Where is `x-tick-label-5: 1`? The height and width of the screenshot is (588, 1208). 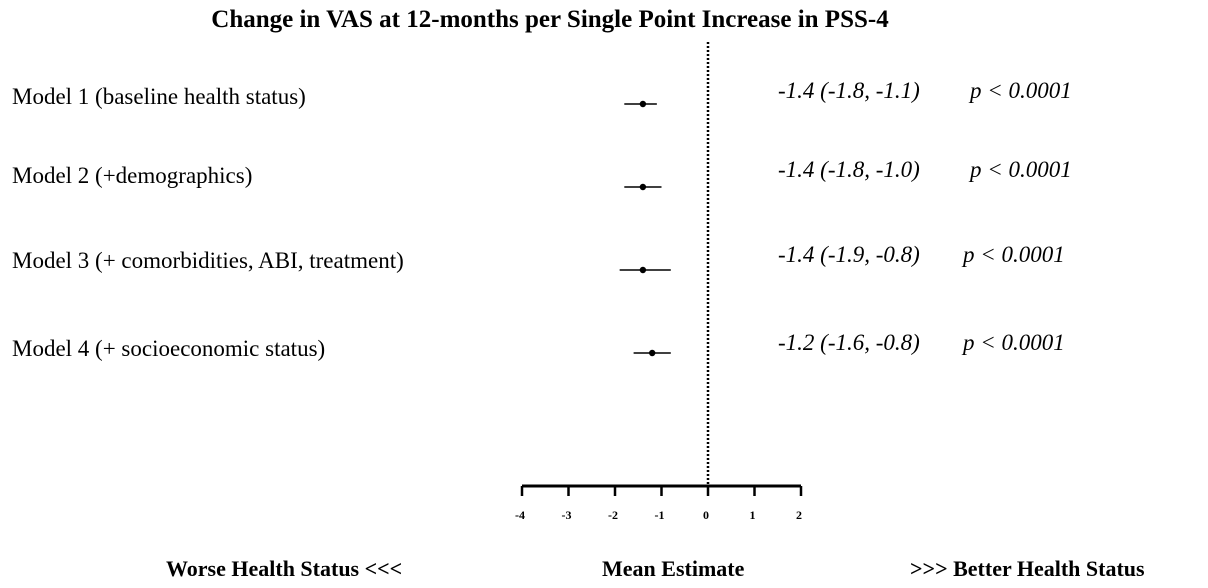 x-tick-label-5: 1 is located at coordinates (753, 515).